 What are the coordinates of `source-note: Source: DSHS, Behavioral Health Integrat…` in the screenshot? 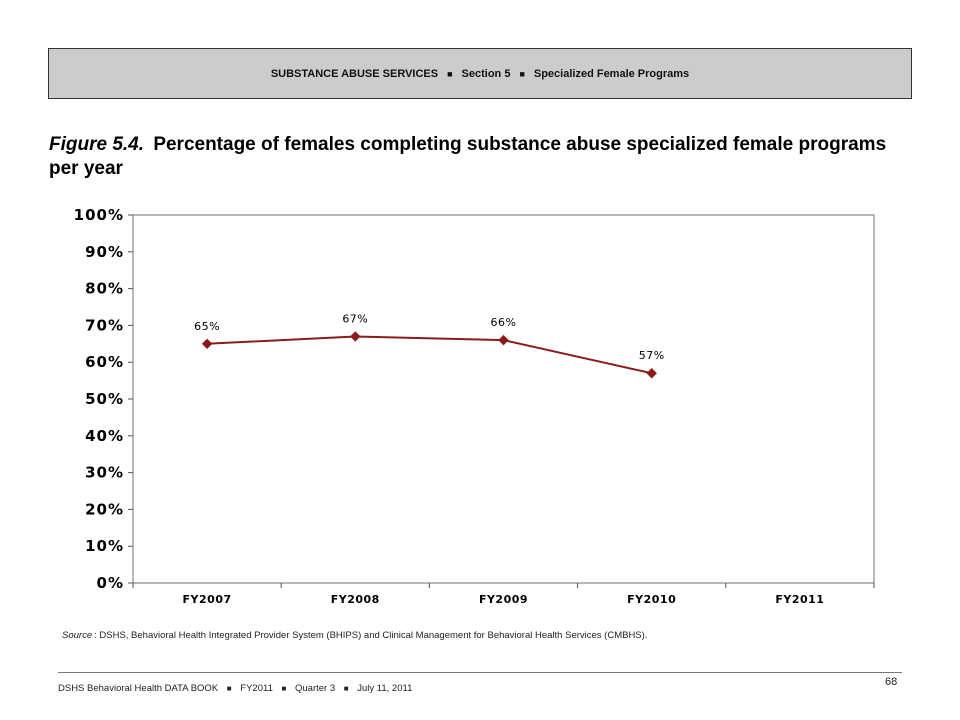 It's located at (354, 635).